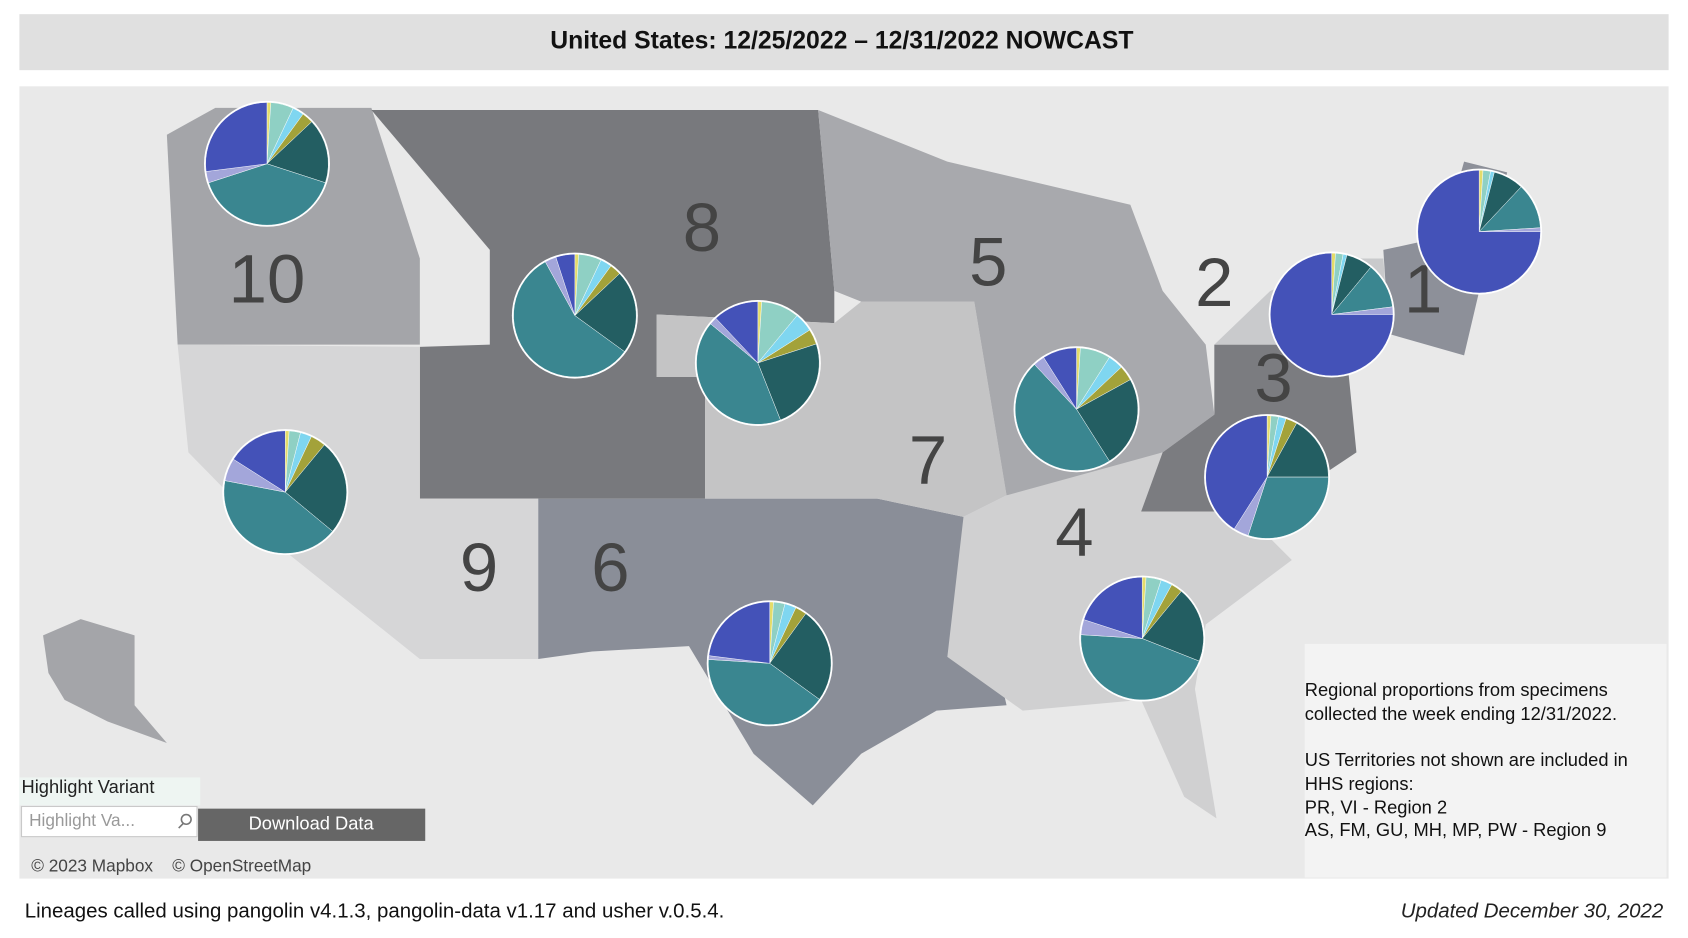  Describe the element at coordinates (1214, 282) in the screenshot. I see `region-label: 2` at that location.